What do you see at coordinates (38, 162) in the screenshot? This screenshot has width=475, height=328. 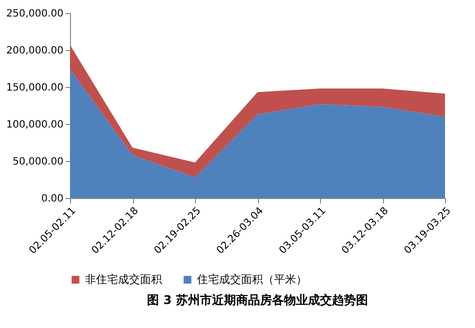 I see `y-tick-label: 50,000.00` at bounding box center [38, 162].